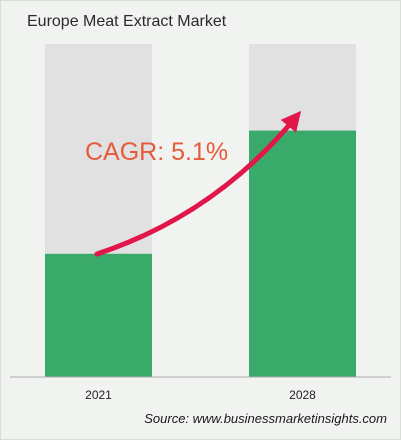  What do you see at coordinates (200, 395) in the screenshot?
I see `x-tick-labels: 2021 2028` at bounding box center [200, 395].